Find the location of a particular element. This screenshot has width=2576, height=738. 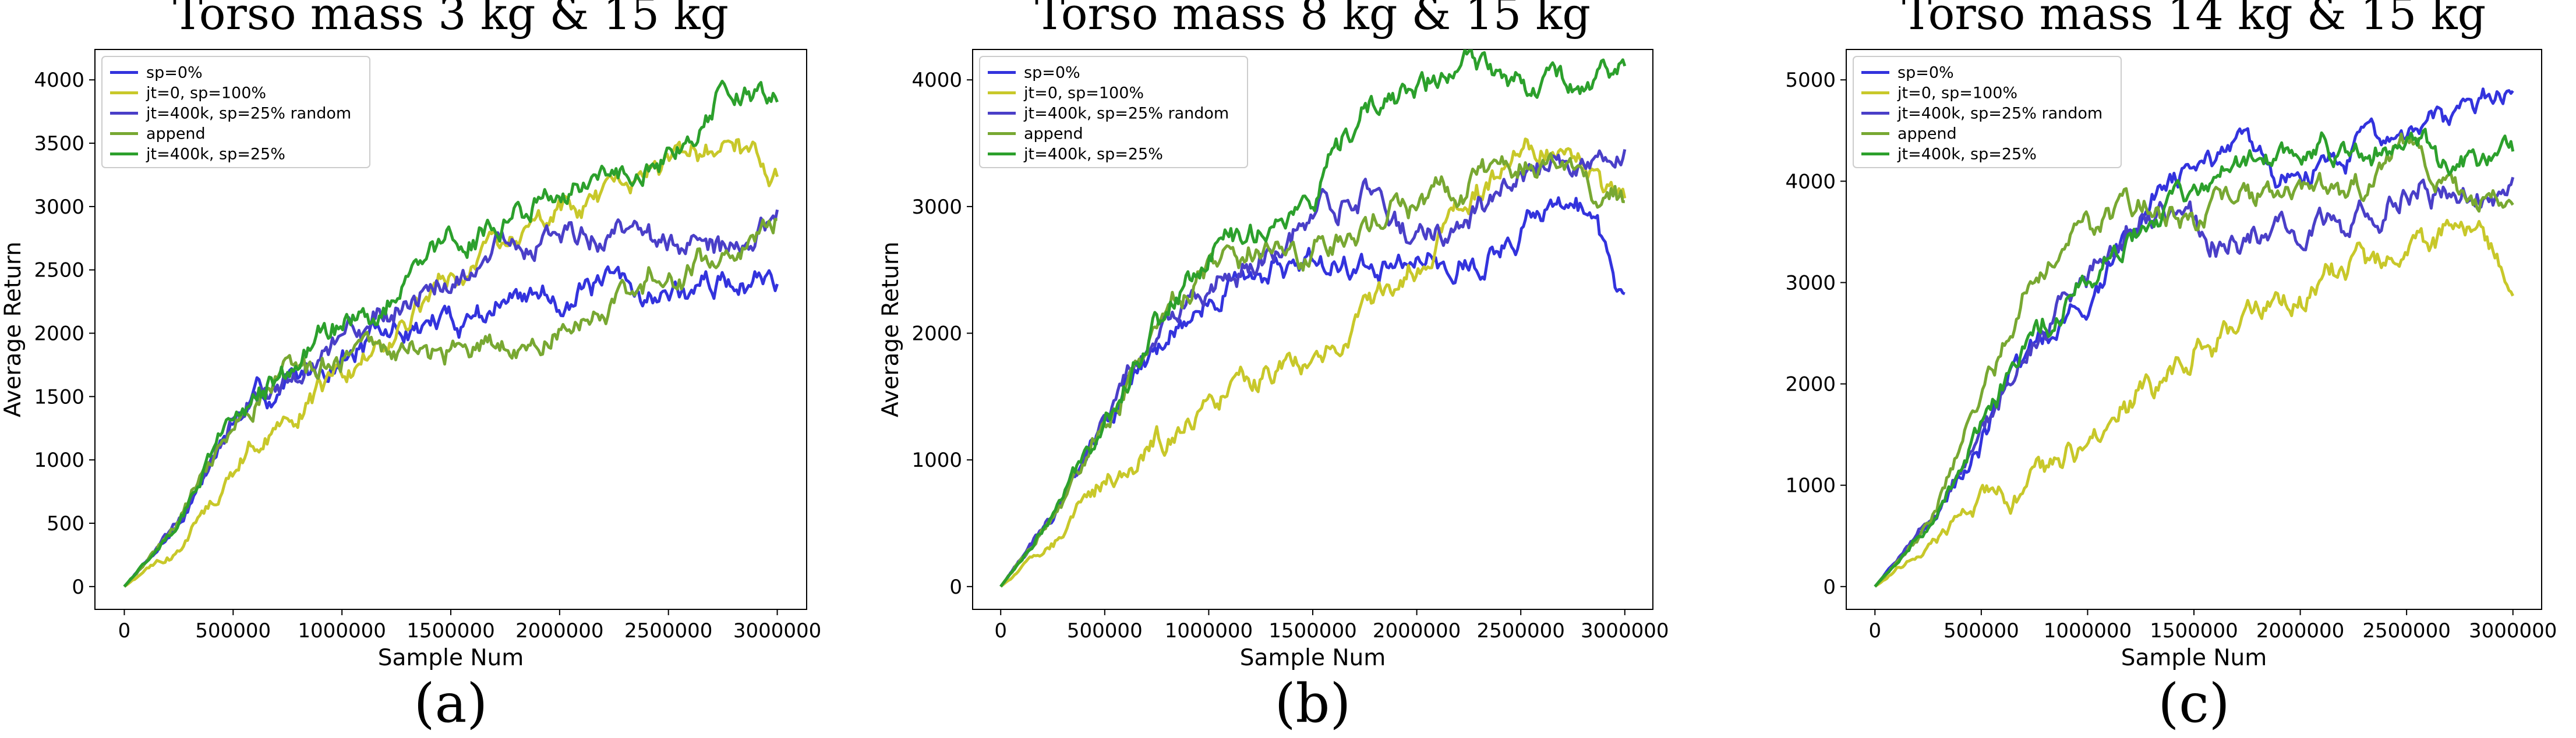

y-tick-label: 2500 is located at coordinates (59, 270).